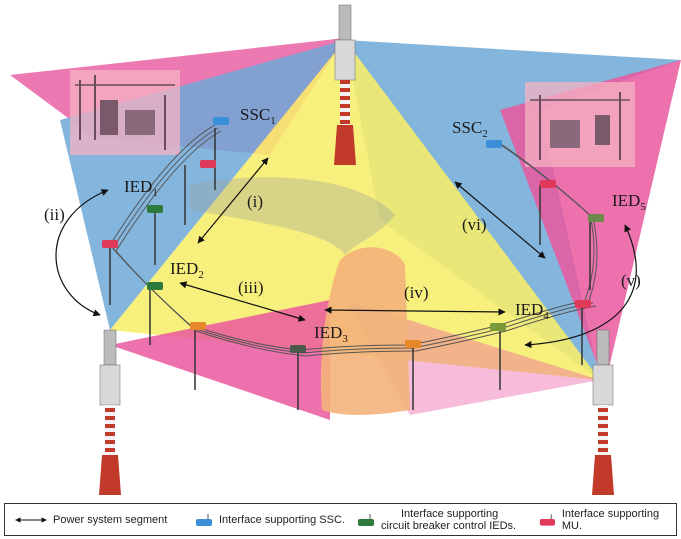 This screenshot has height=539, width=681. What do you see at coordinates (474, 224) in the screenshot?
I see `link-vi-label: (vi)` at bounding box center [474, 224].